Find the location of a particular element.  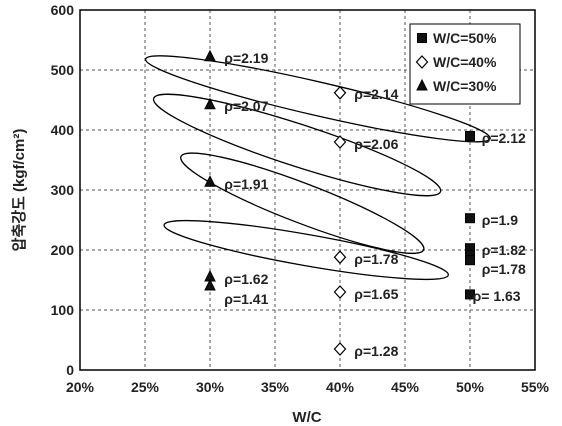

x-tick-label: 50% is located at coordinates (470, 387).